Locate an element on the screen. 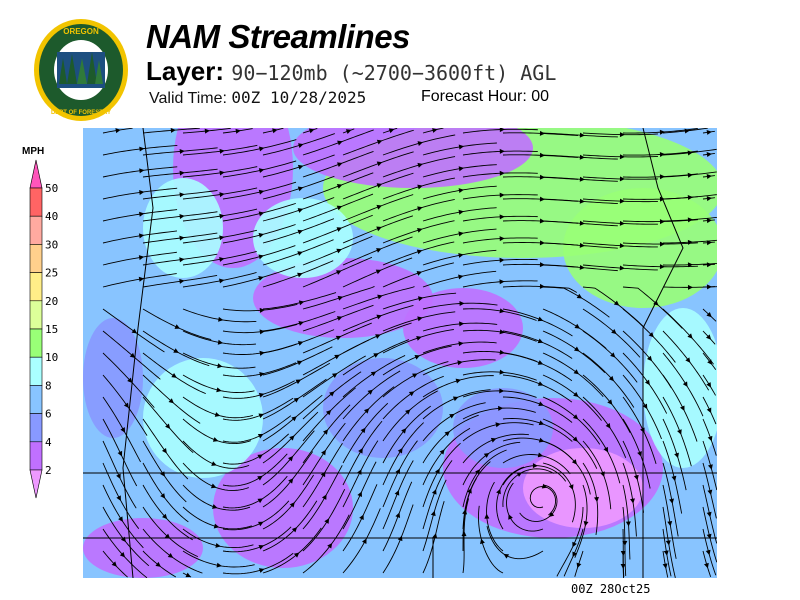 The width and height of the screenshot is (800, 600). svg-text: DEPT OF FORESTRY is located at coordinates (81, 113).